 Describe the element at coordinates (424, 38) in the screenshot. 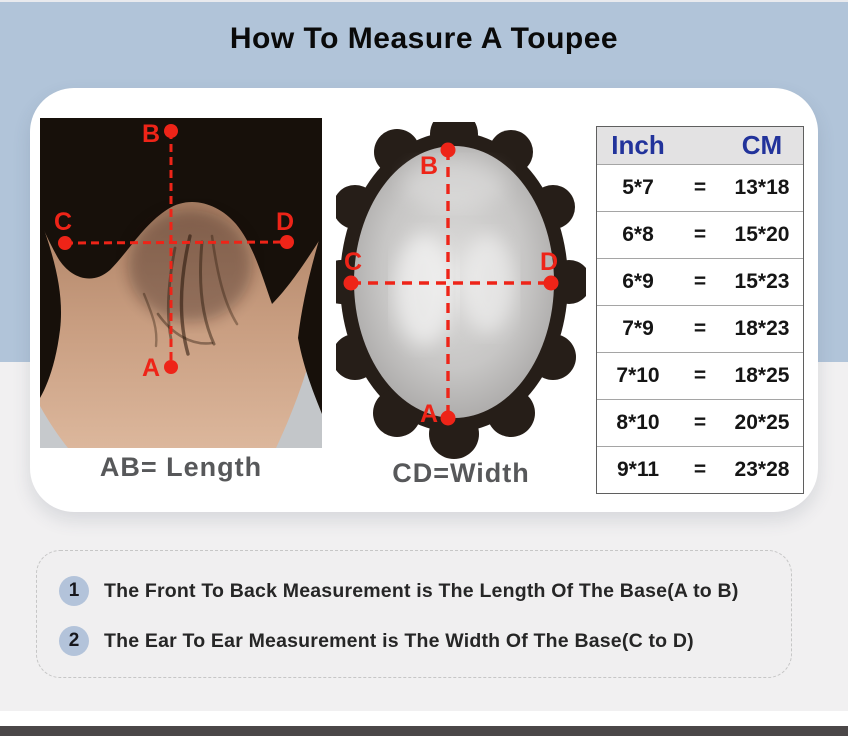

I see `page-title: How To Measure A Toupee` at that location.